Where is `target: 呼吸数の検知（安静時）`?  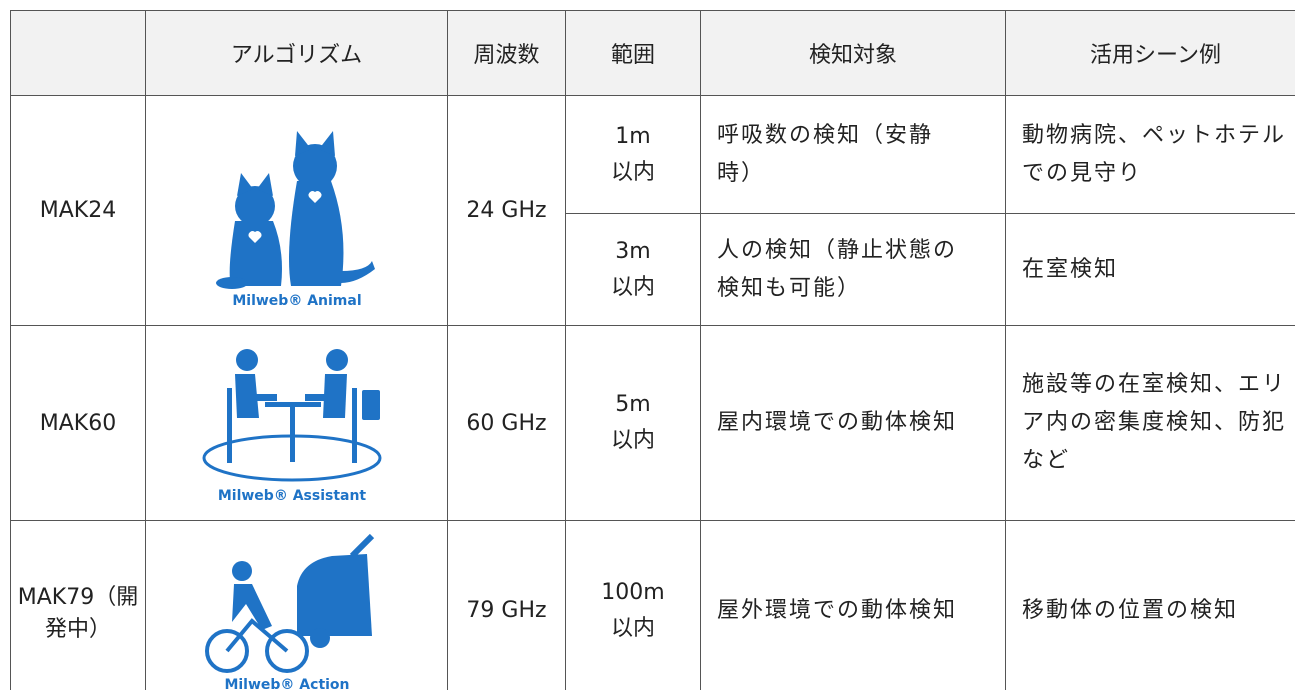
target: 呼吸数の検知（安静時） is located at coordinates (853, 154).